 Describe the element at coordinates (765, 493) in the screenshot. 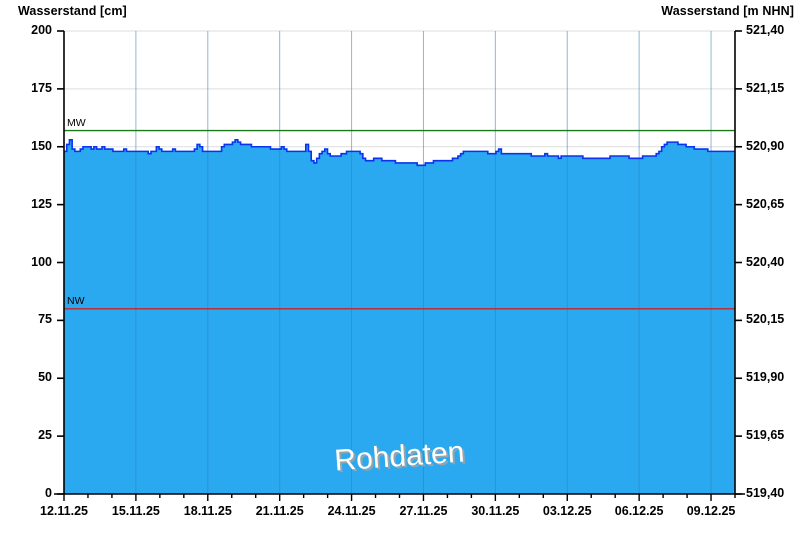

I see `y-axis-label-right: 519,40` at that location.